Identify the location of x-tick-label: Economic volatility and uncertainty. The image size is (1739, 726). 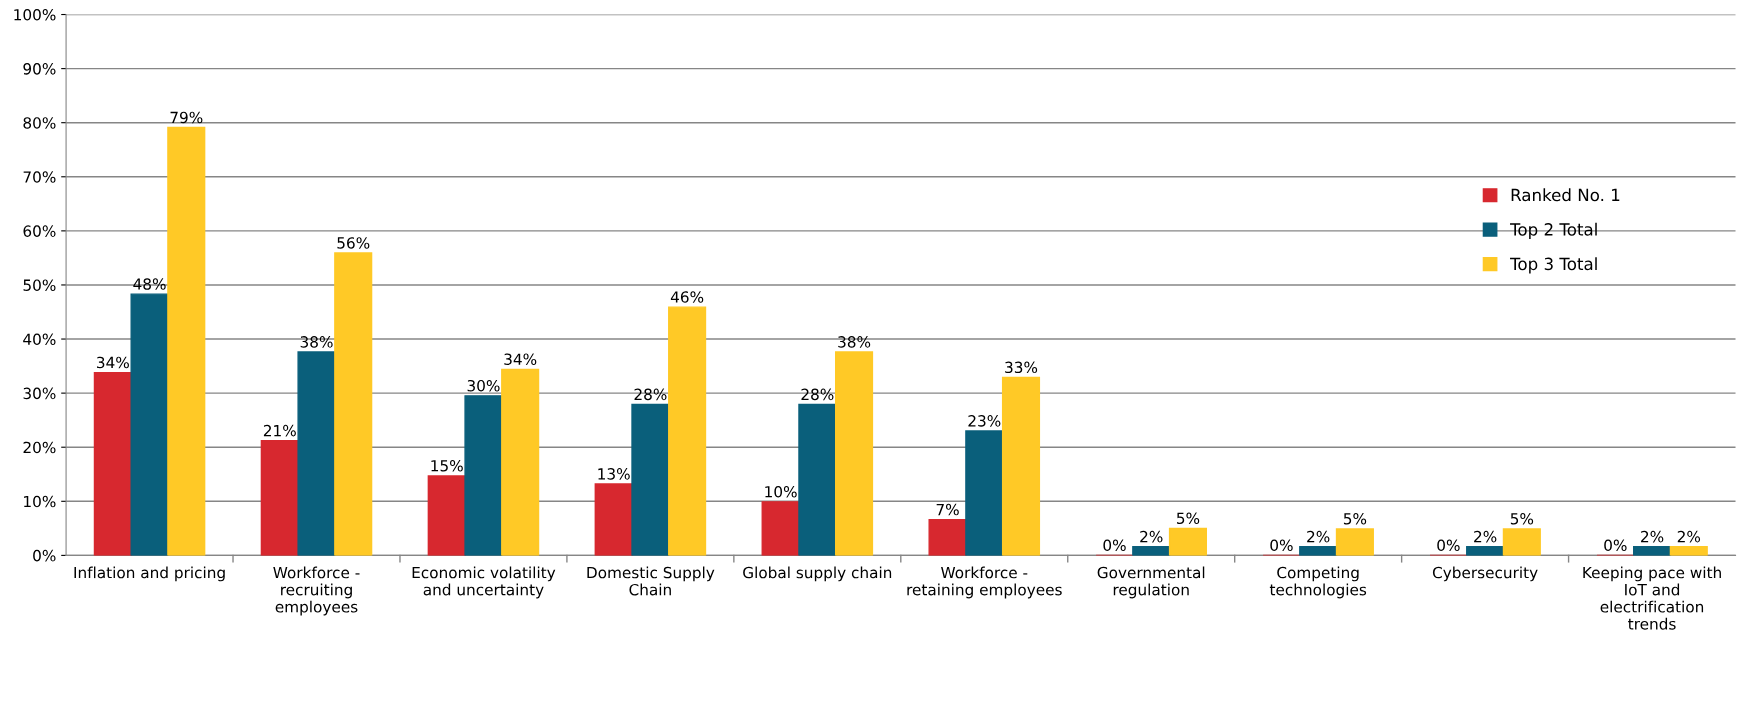
(484, 582).